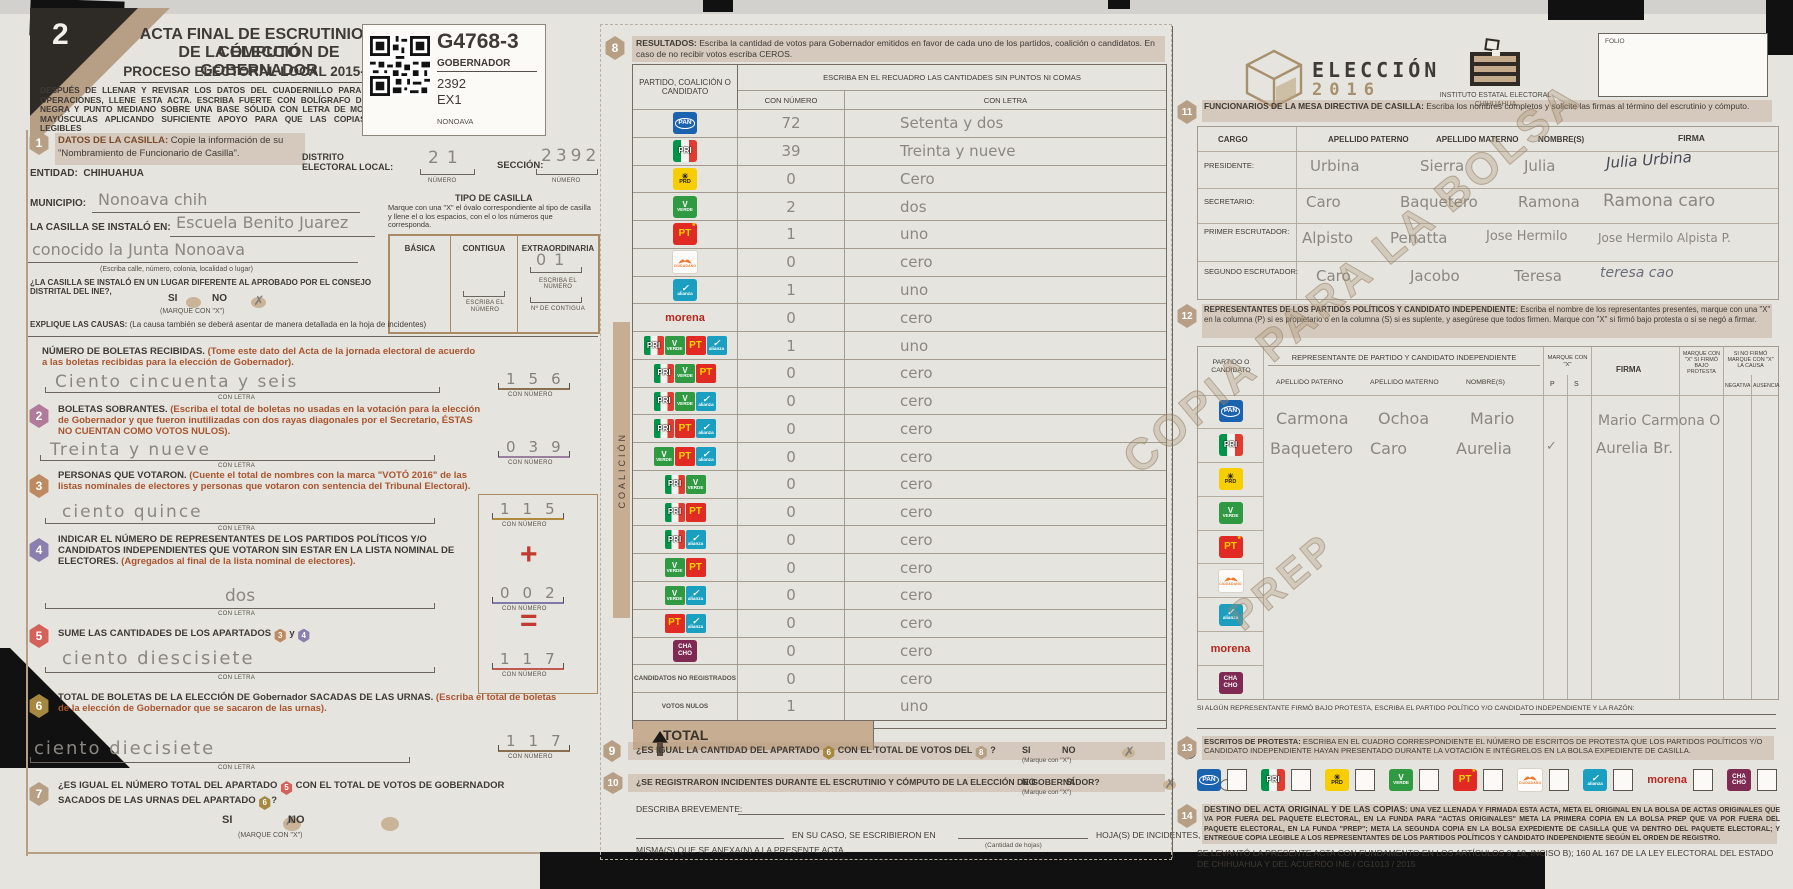 The image size is (1793, 889). Describe the element at coordinates (613, 783) in the screenshot. I see `badge-10: 10` at that location.